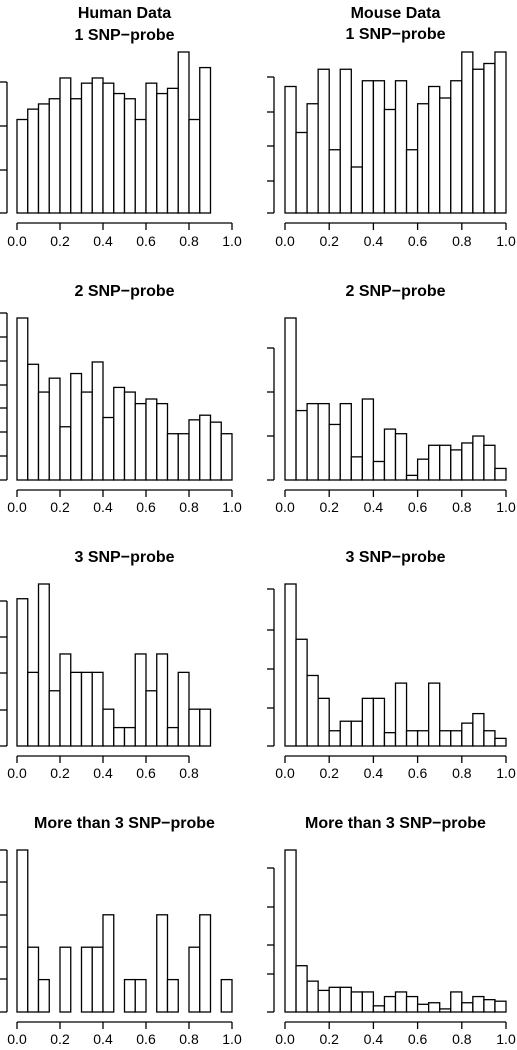 This screenshot has width=517, height=1050. I want to click on chart-title: Human Data, so click(124, 13).